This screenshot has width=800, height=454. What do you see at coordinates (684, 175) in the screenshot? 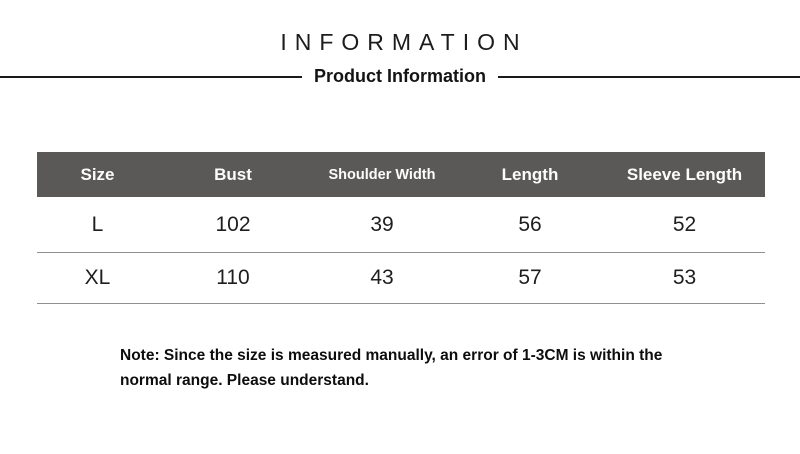
I see `column-header-sleeve-length: Sleeve Length` at bounding box center [684, 175].